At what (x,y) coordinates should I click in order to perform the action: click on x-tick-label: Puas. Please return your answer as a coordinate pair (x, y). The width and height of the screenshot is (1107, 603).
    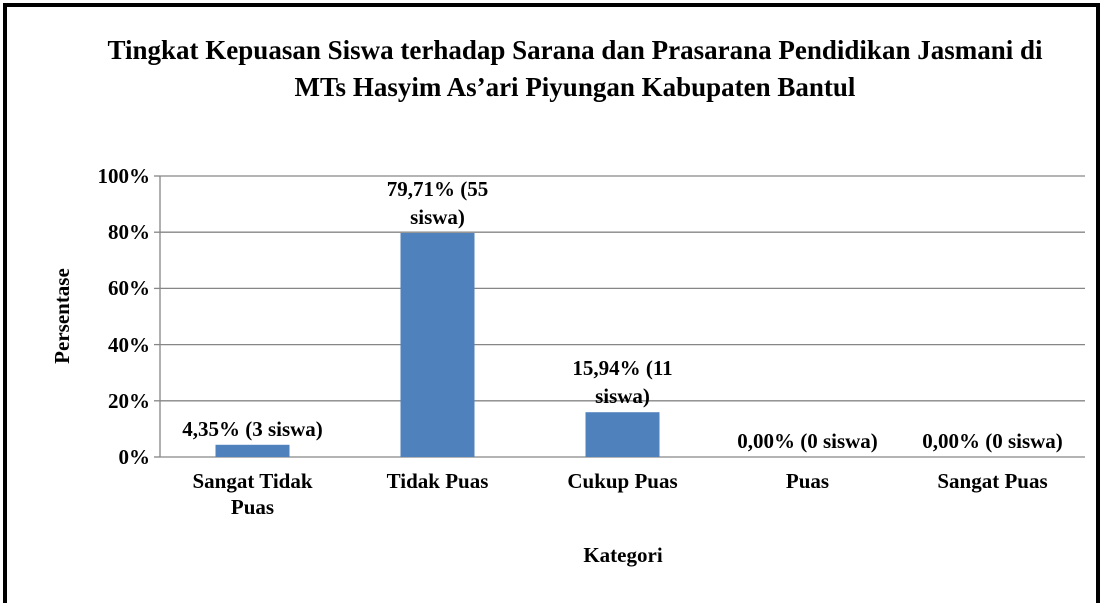
    Looking at the image, I should click on (807, 481).